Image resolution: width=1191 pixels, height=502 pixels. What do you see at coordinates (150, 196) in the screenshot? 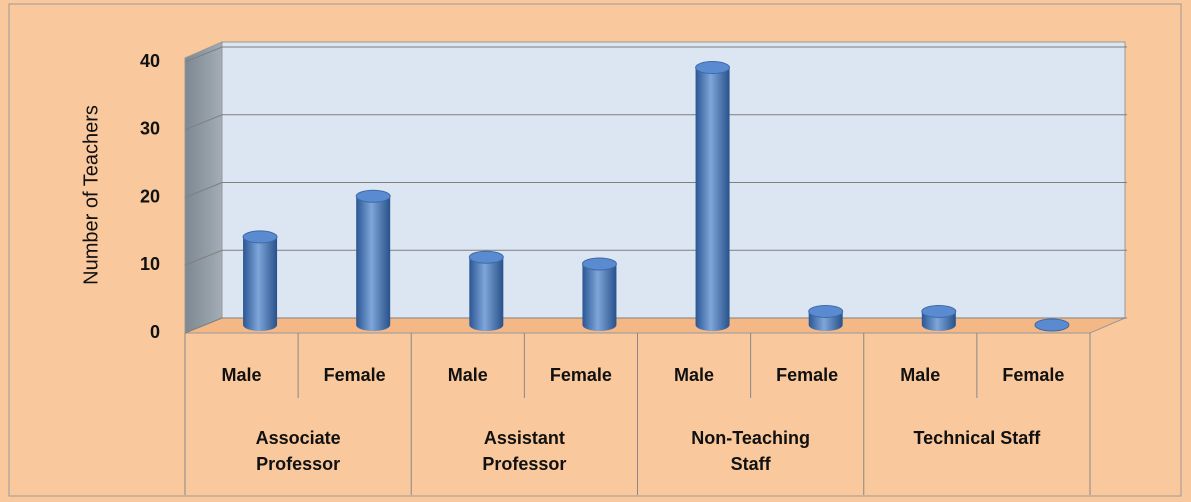
I see `y-tick-label: 20` at bounding box center [150, 196].